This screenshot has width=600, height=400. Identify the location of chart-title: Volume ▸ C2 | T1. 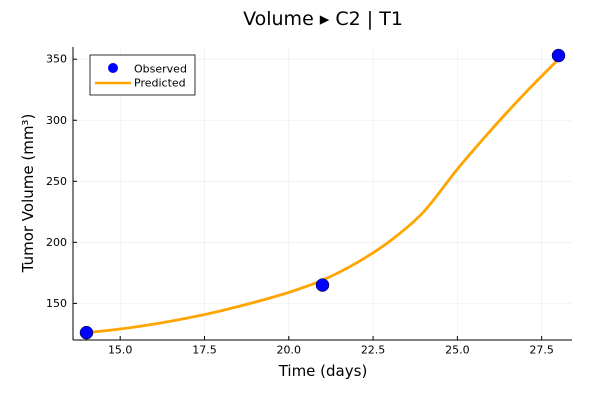
(323, 19).